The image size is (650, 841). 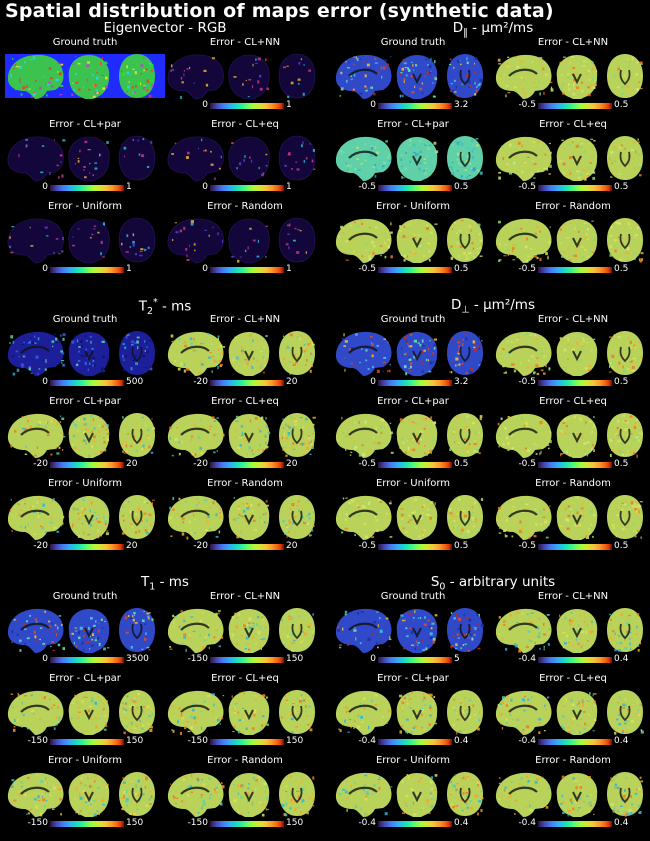 I want to click on panel-s0-error-cl-par: Error - CL+par -0.4 0.4, so click(x=413, y=714).